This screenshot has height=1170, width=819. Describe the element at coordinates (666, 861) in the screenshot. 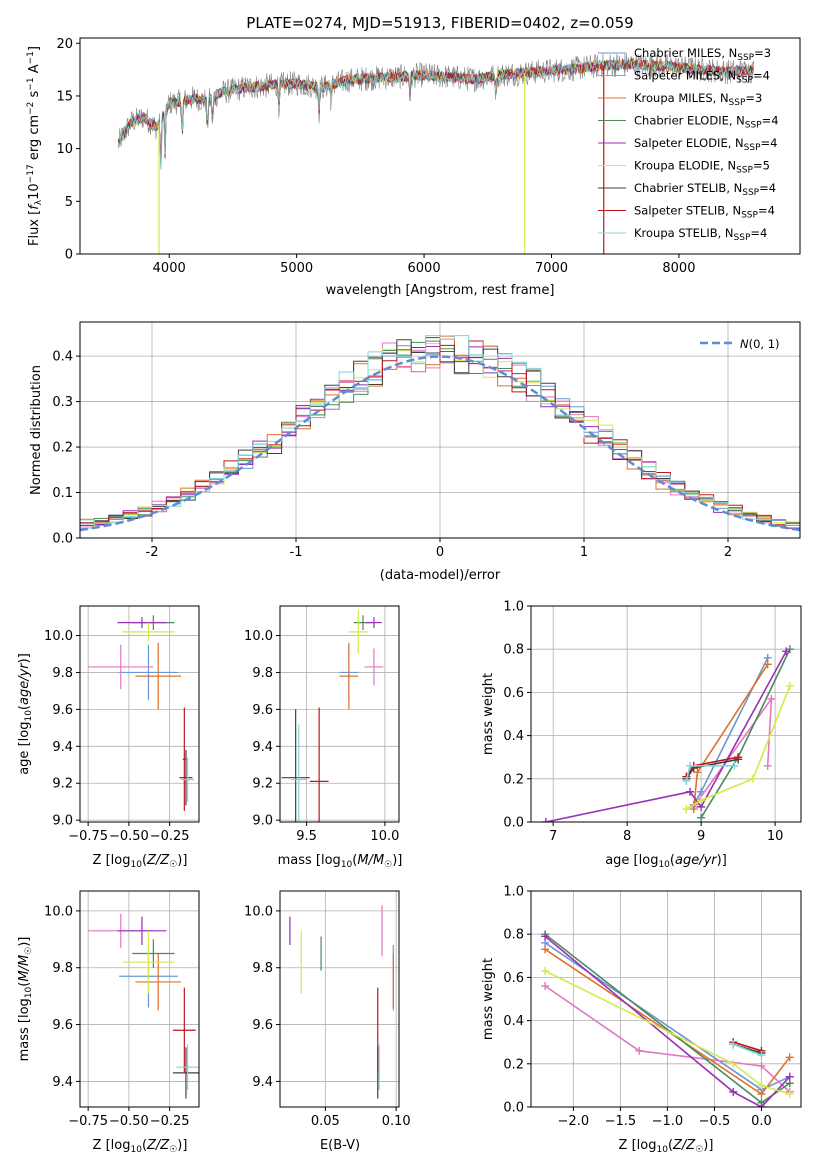

I see `weight-vs-age-xlabel: age [log10(age/yr)]` at that location.